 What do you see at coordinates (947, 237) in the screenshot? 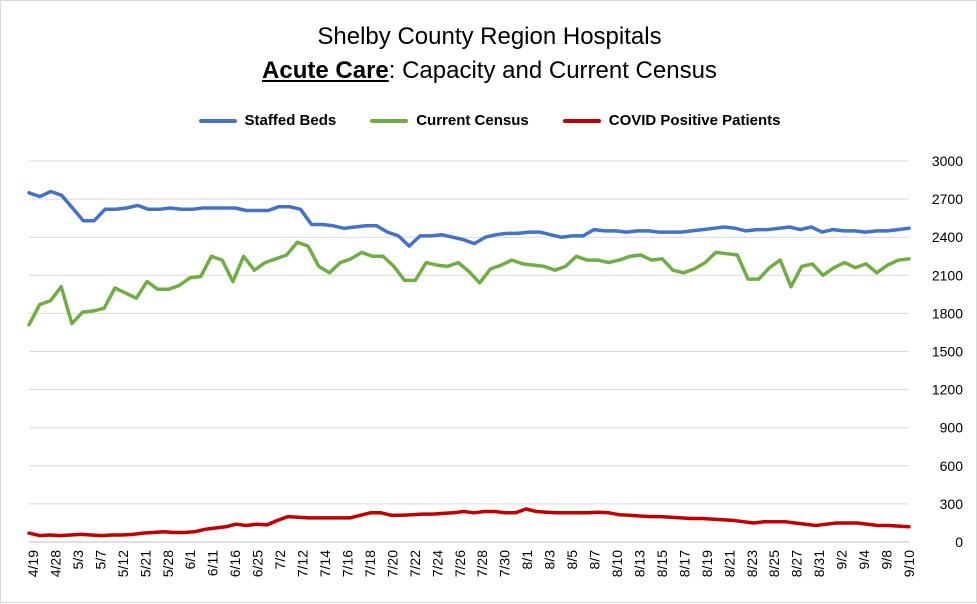
I see `y-tick-label: 2400` at bounding box center [947, 237].